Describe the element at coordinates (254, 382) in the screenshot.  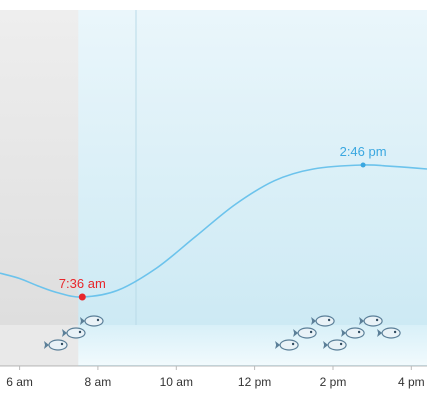
I see `x-tick-label: 12 pm` at that location.